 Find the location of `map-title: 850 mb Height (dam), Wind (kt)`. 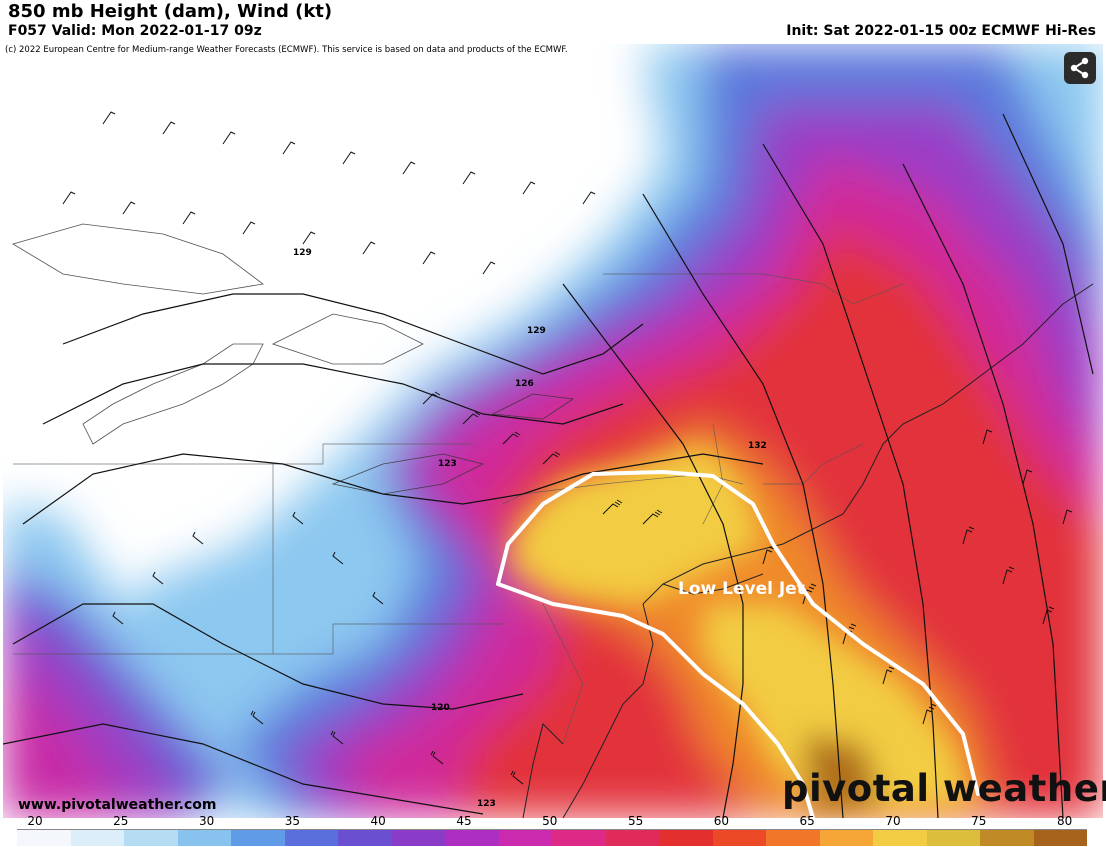

map-title: 850 mb Height (dam), Wind (kt) is located at coordinates (170, 11).